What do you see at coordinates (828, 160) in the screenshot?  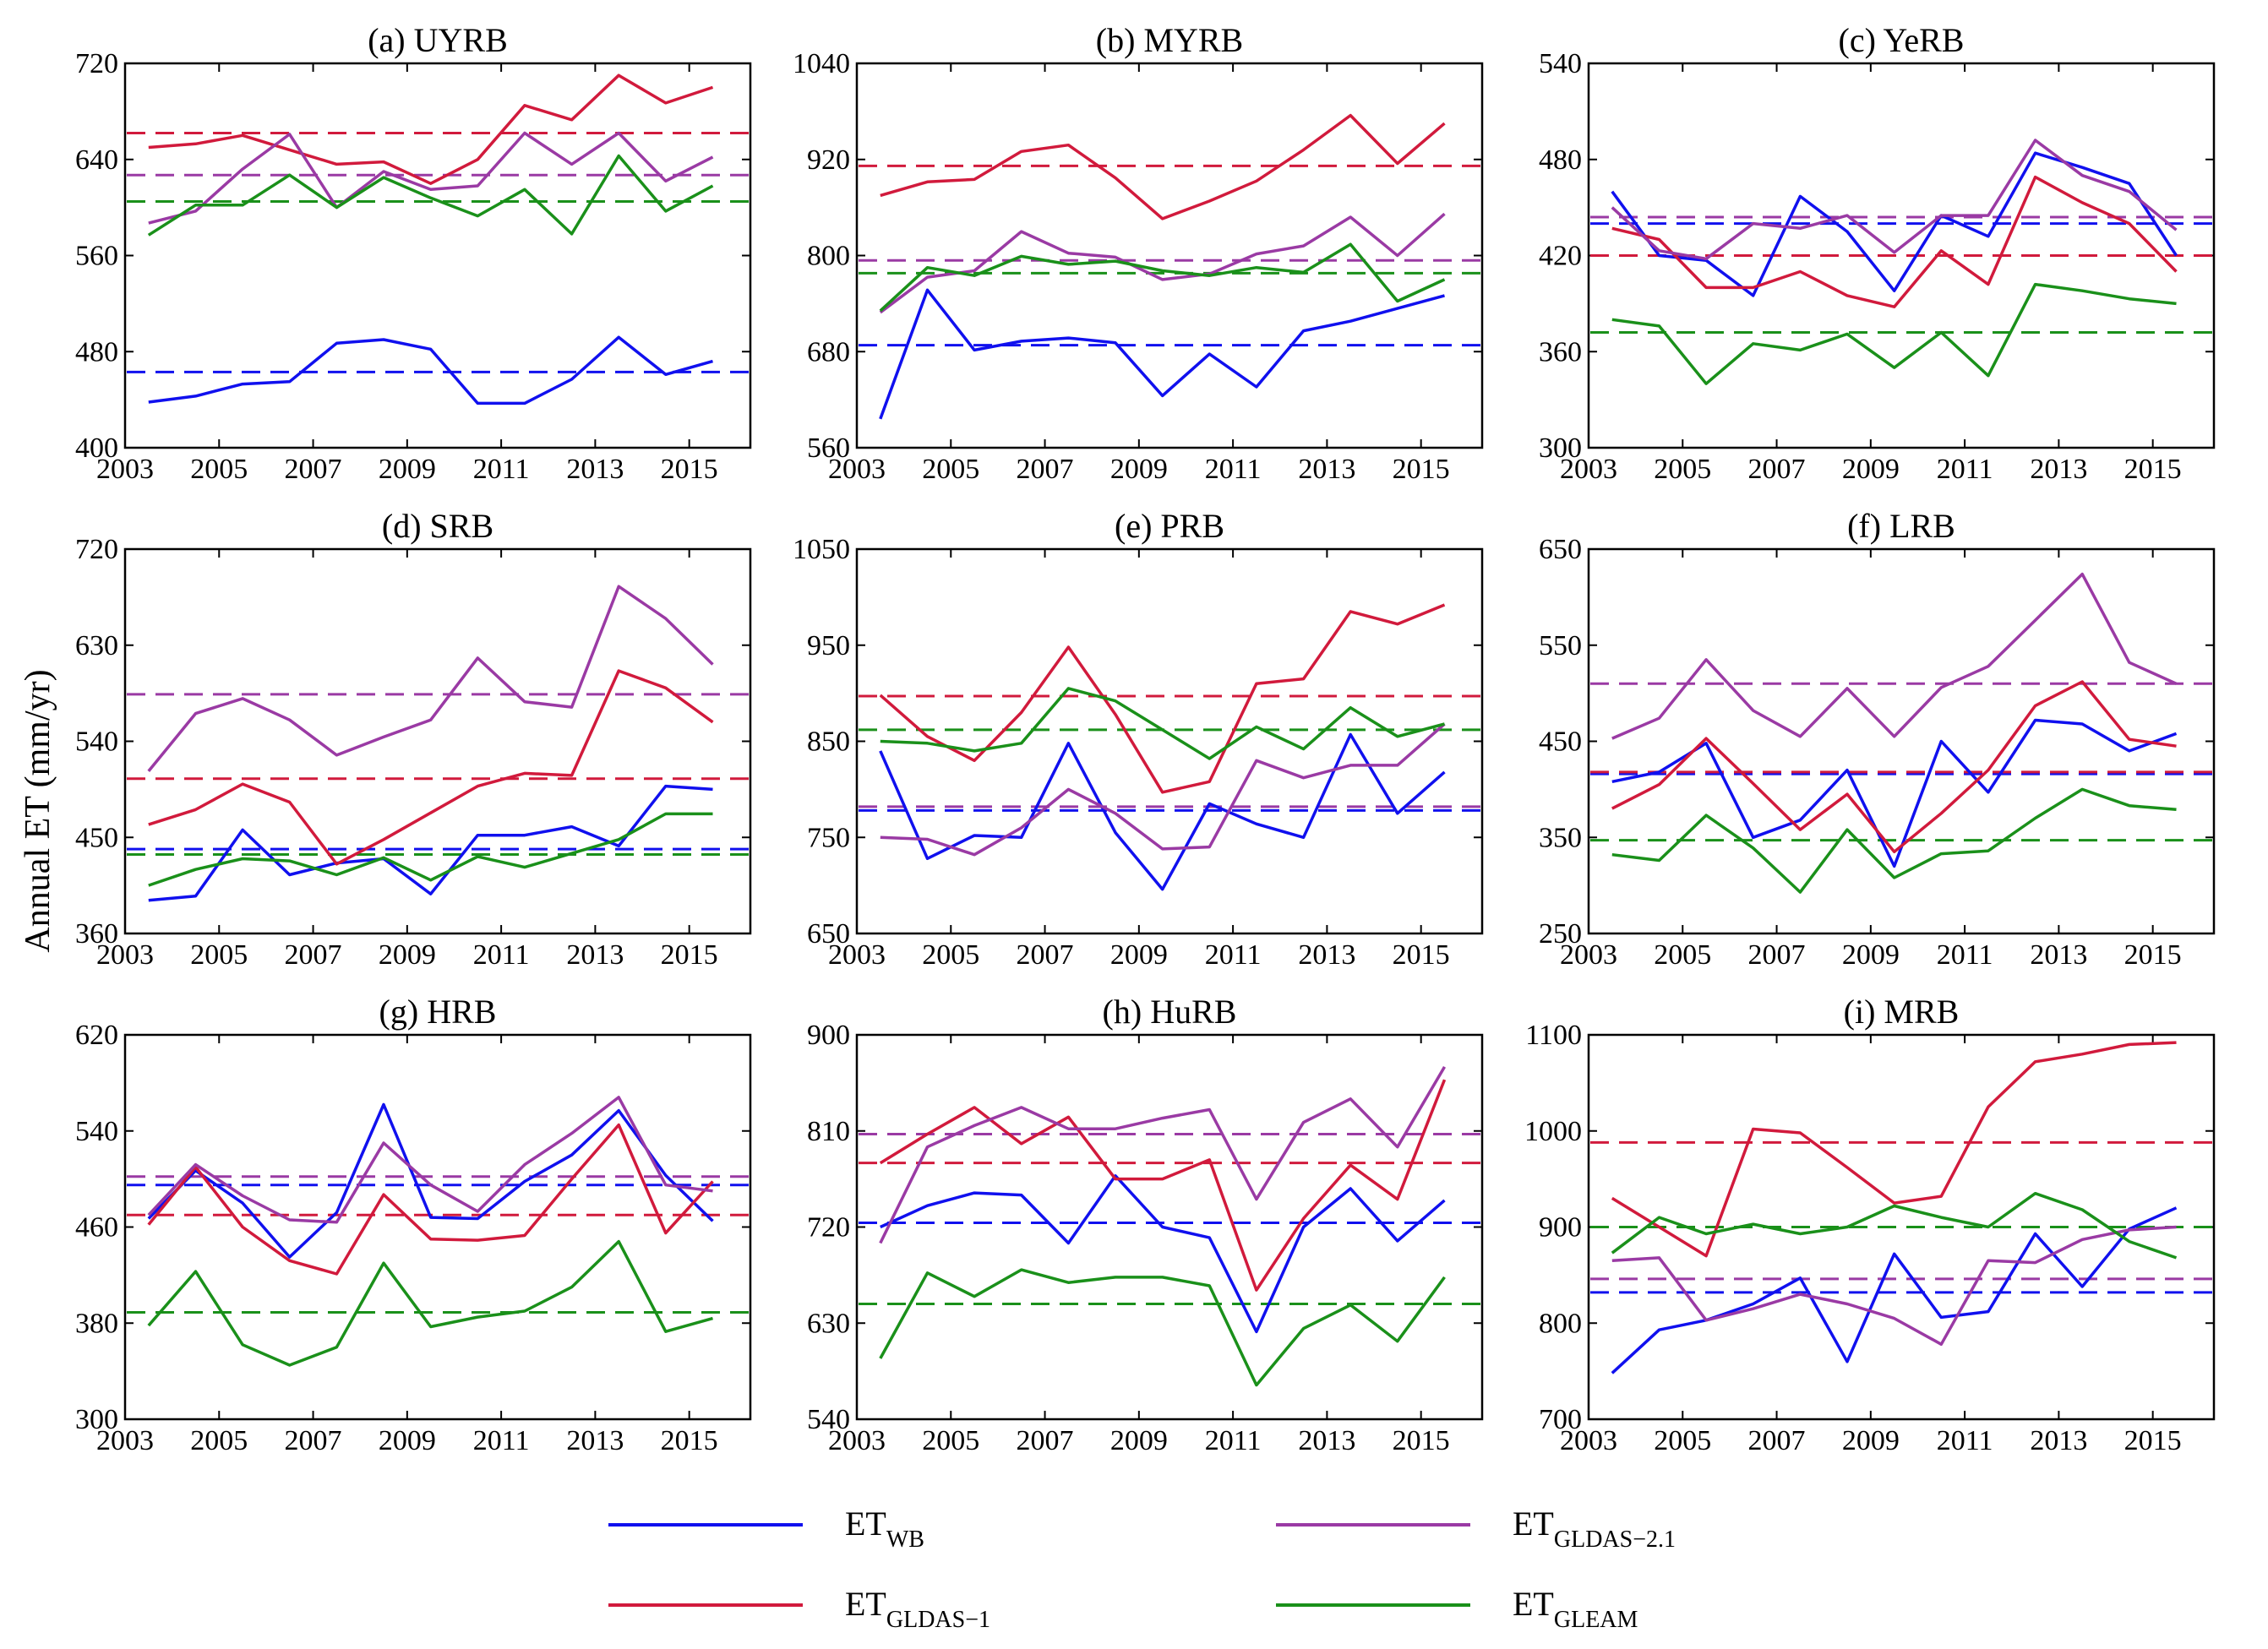 I see `y-tick-label: 920` at bounding box center [828, 160].